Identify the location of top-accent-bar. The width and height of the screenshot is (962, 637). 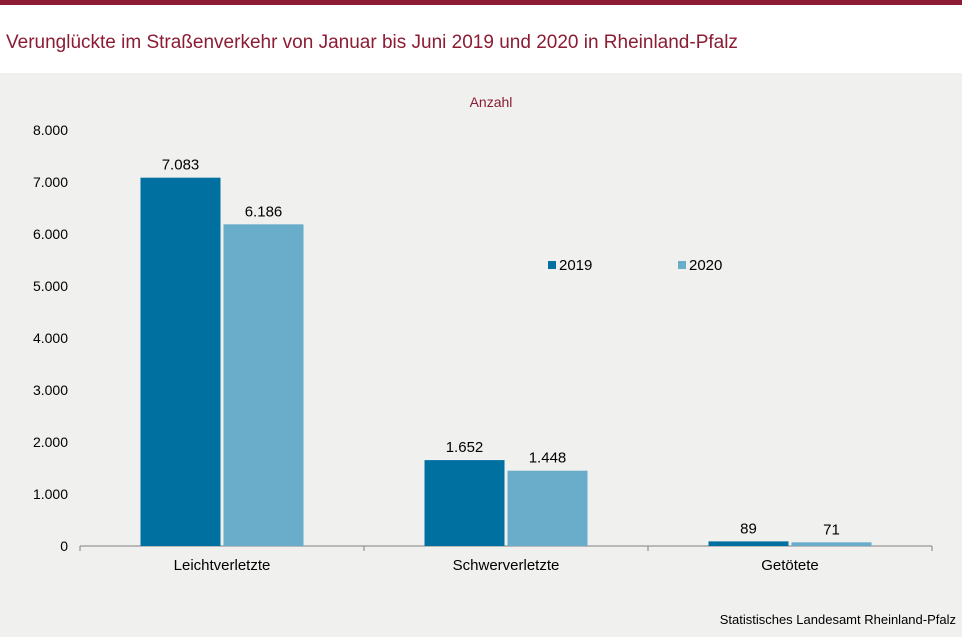
(481, 2).